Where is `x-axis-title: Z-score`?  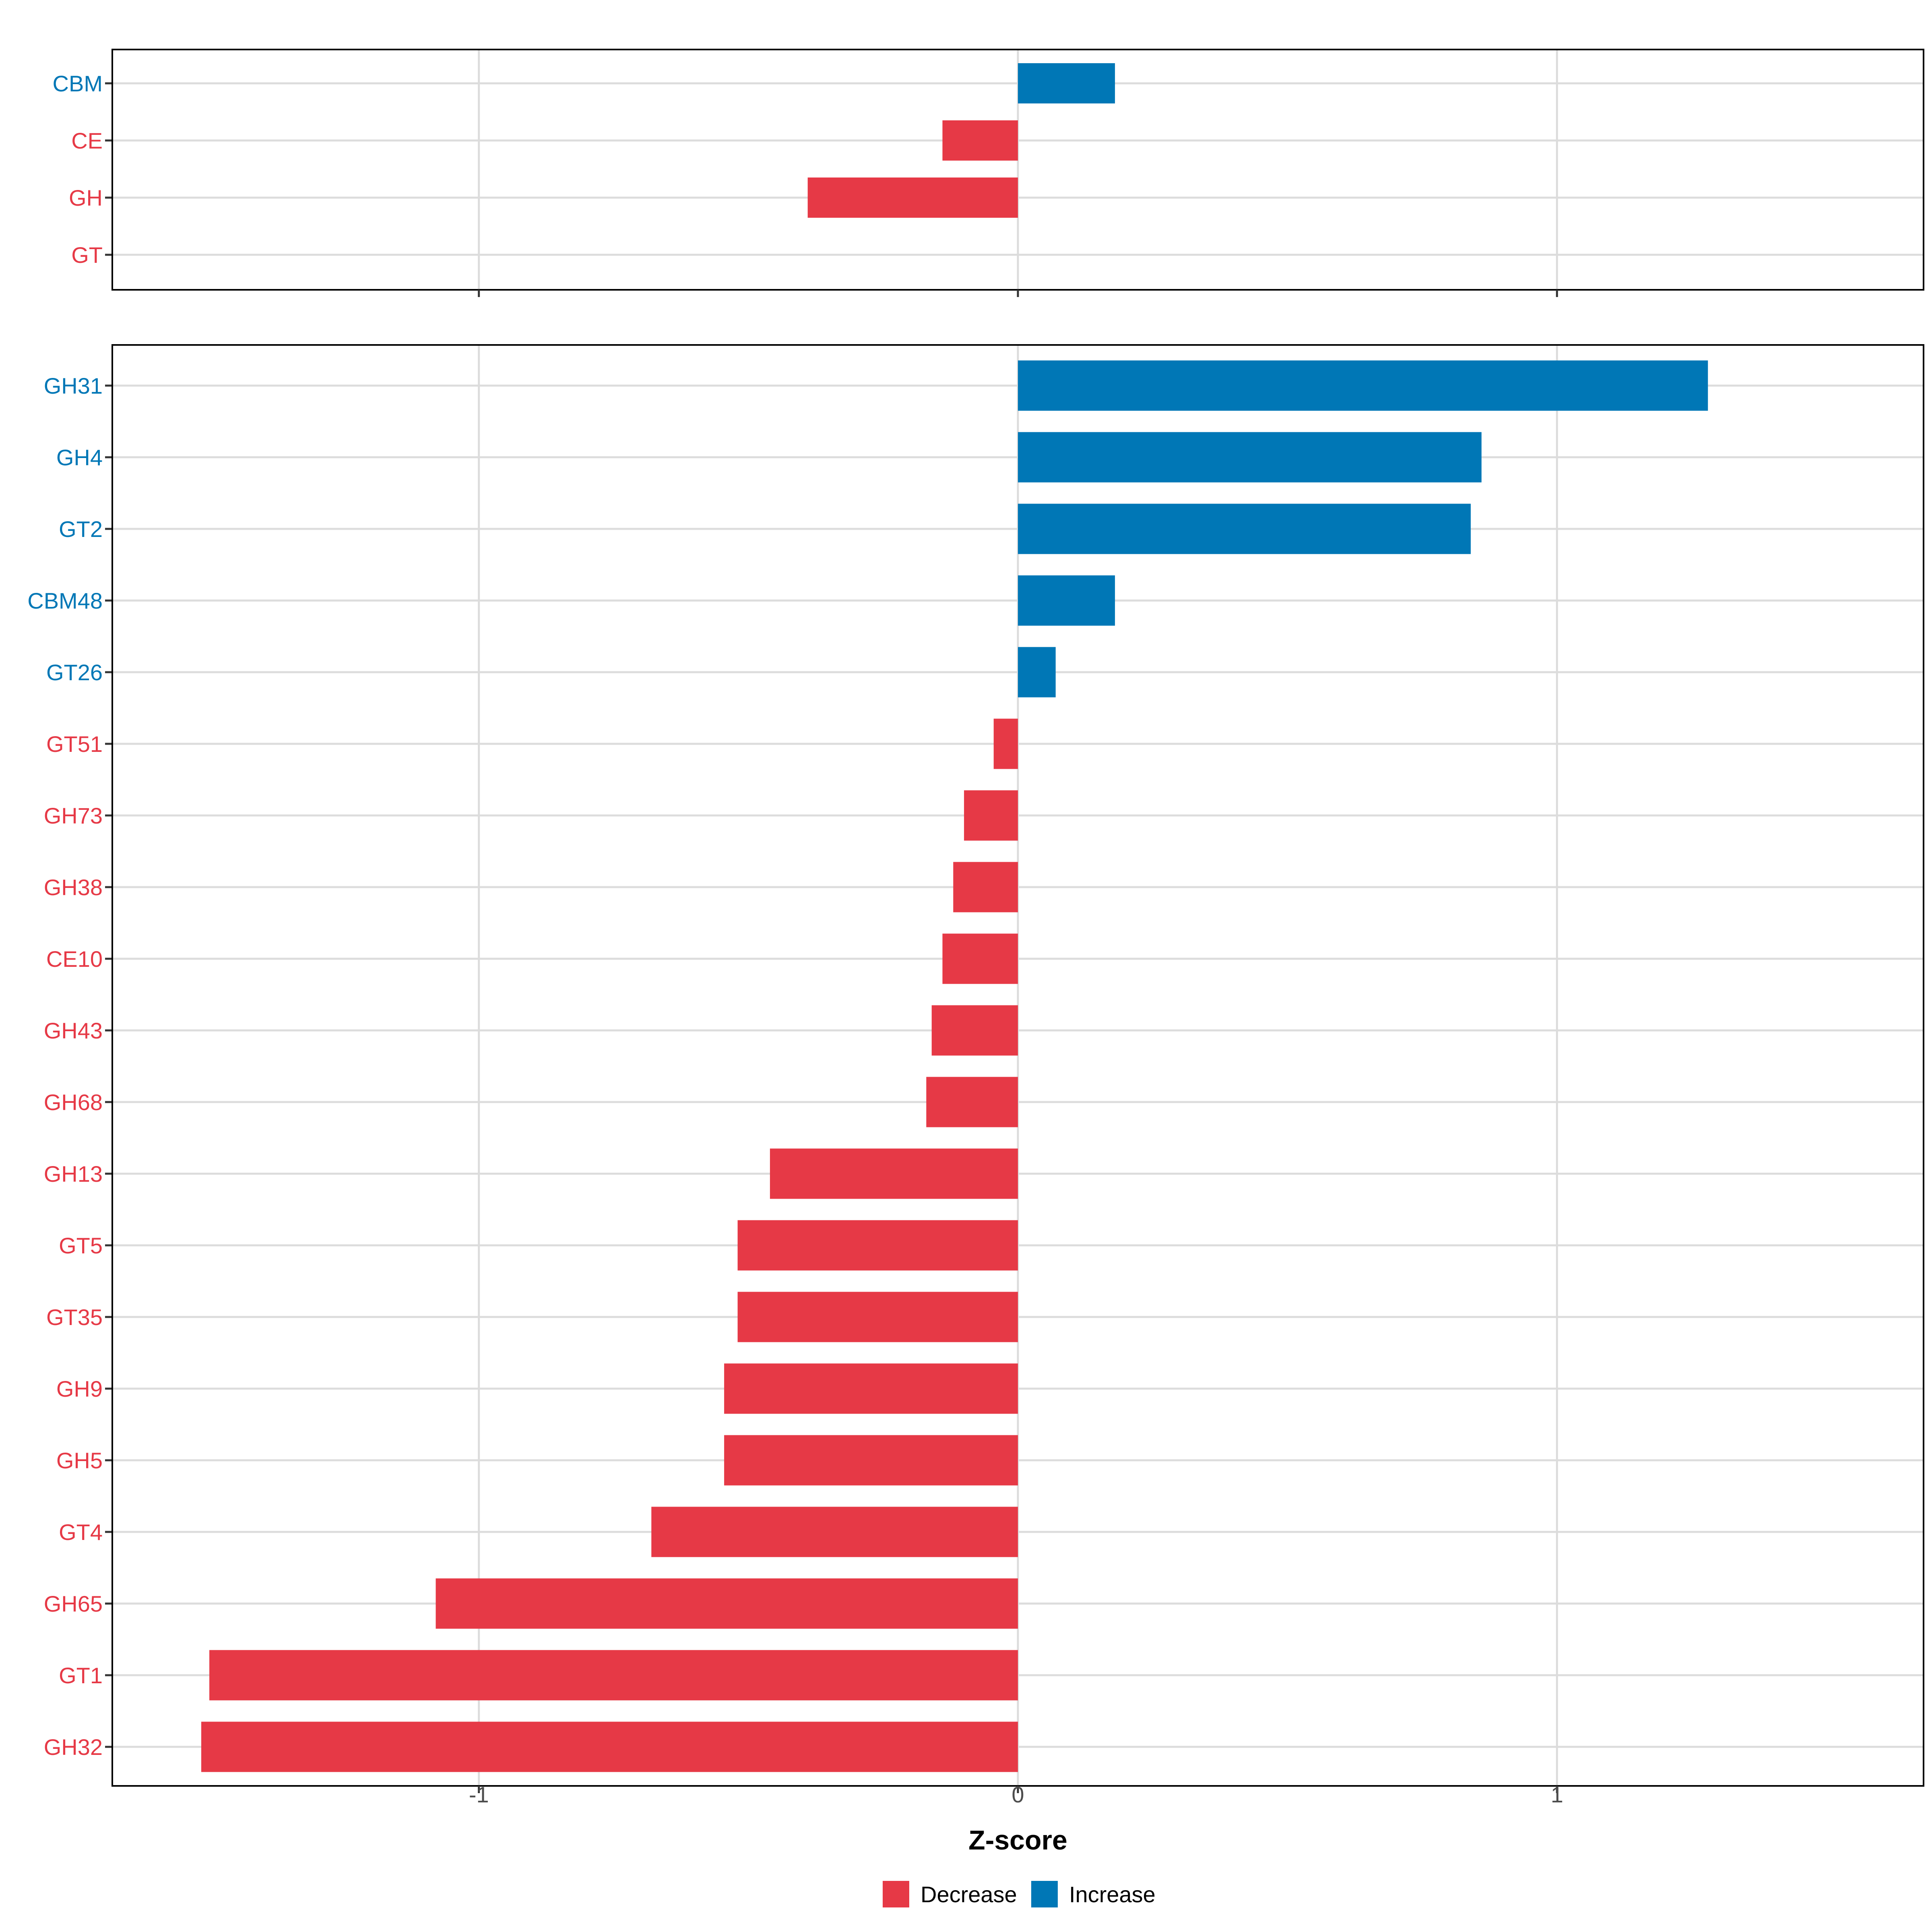 x-axis-title: Z-score is located at coordinates (1017, 1840).